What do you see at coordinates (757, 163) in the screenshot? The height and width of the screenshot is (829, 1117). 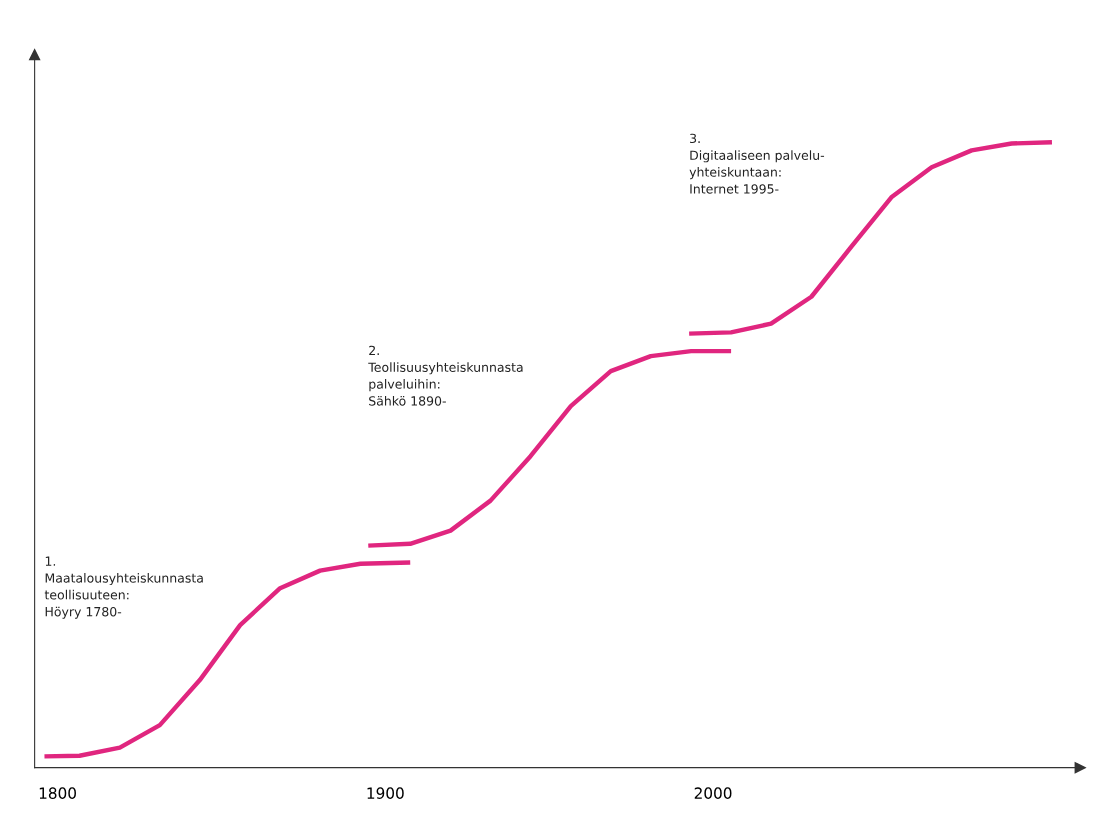 I see `annotation: 3. Digitaaliseen palvelu- yhteiskuntaan: Internet 1995-` at bounding box center [757, 163].